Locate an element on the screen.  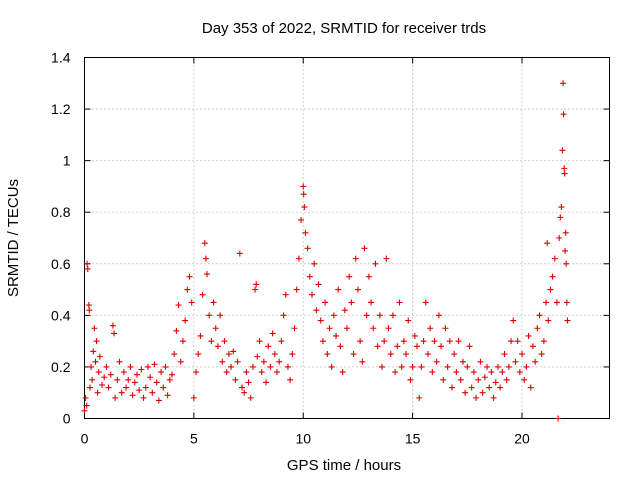
y-tick-label: 0.2 is located at coordinates (61, 367).